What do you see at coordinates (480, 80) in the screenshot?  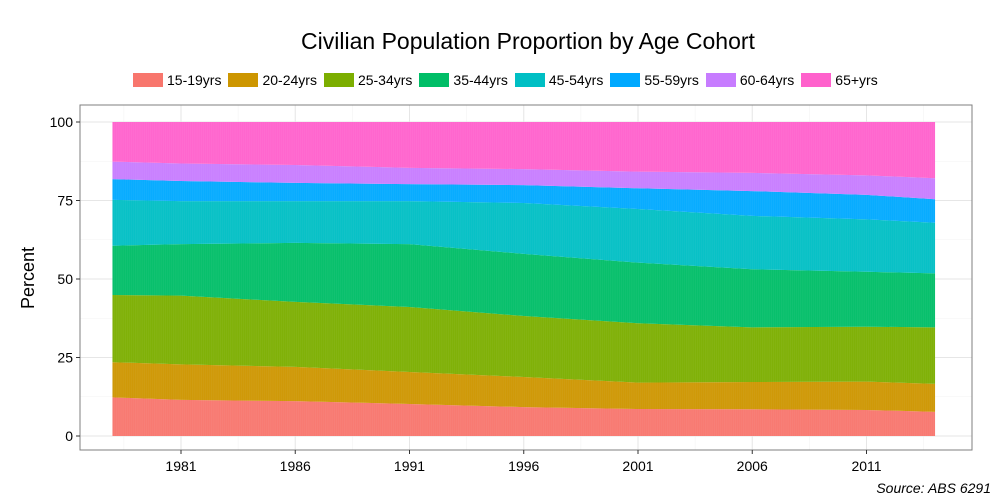 I see `legend-label: 35-44yrs` at bounding box center [480, 80].